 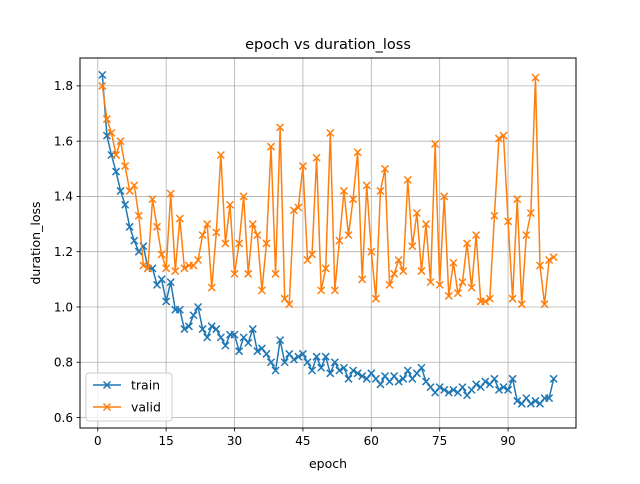 I want to click on legend-train-marker, so click(x=107, y=385).